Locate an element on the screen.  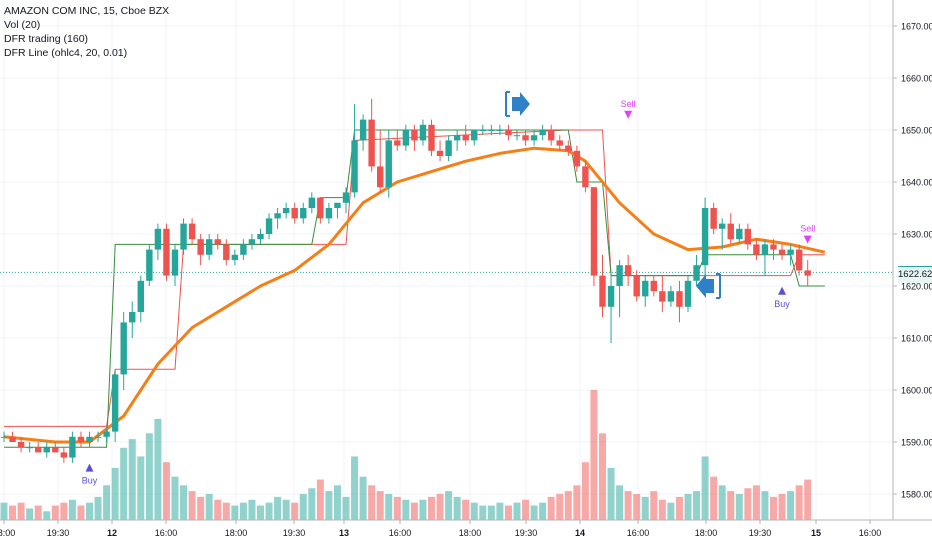
sell-signal-label: Sell is located at coordinates (807, 229).